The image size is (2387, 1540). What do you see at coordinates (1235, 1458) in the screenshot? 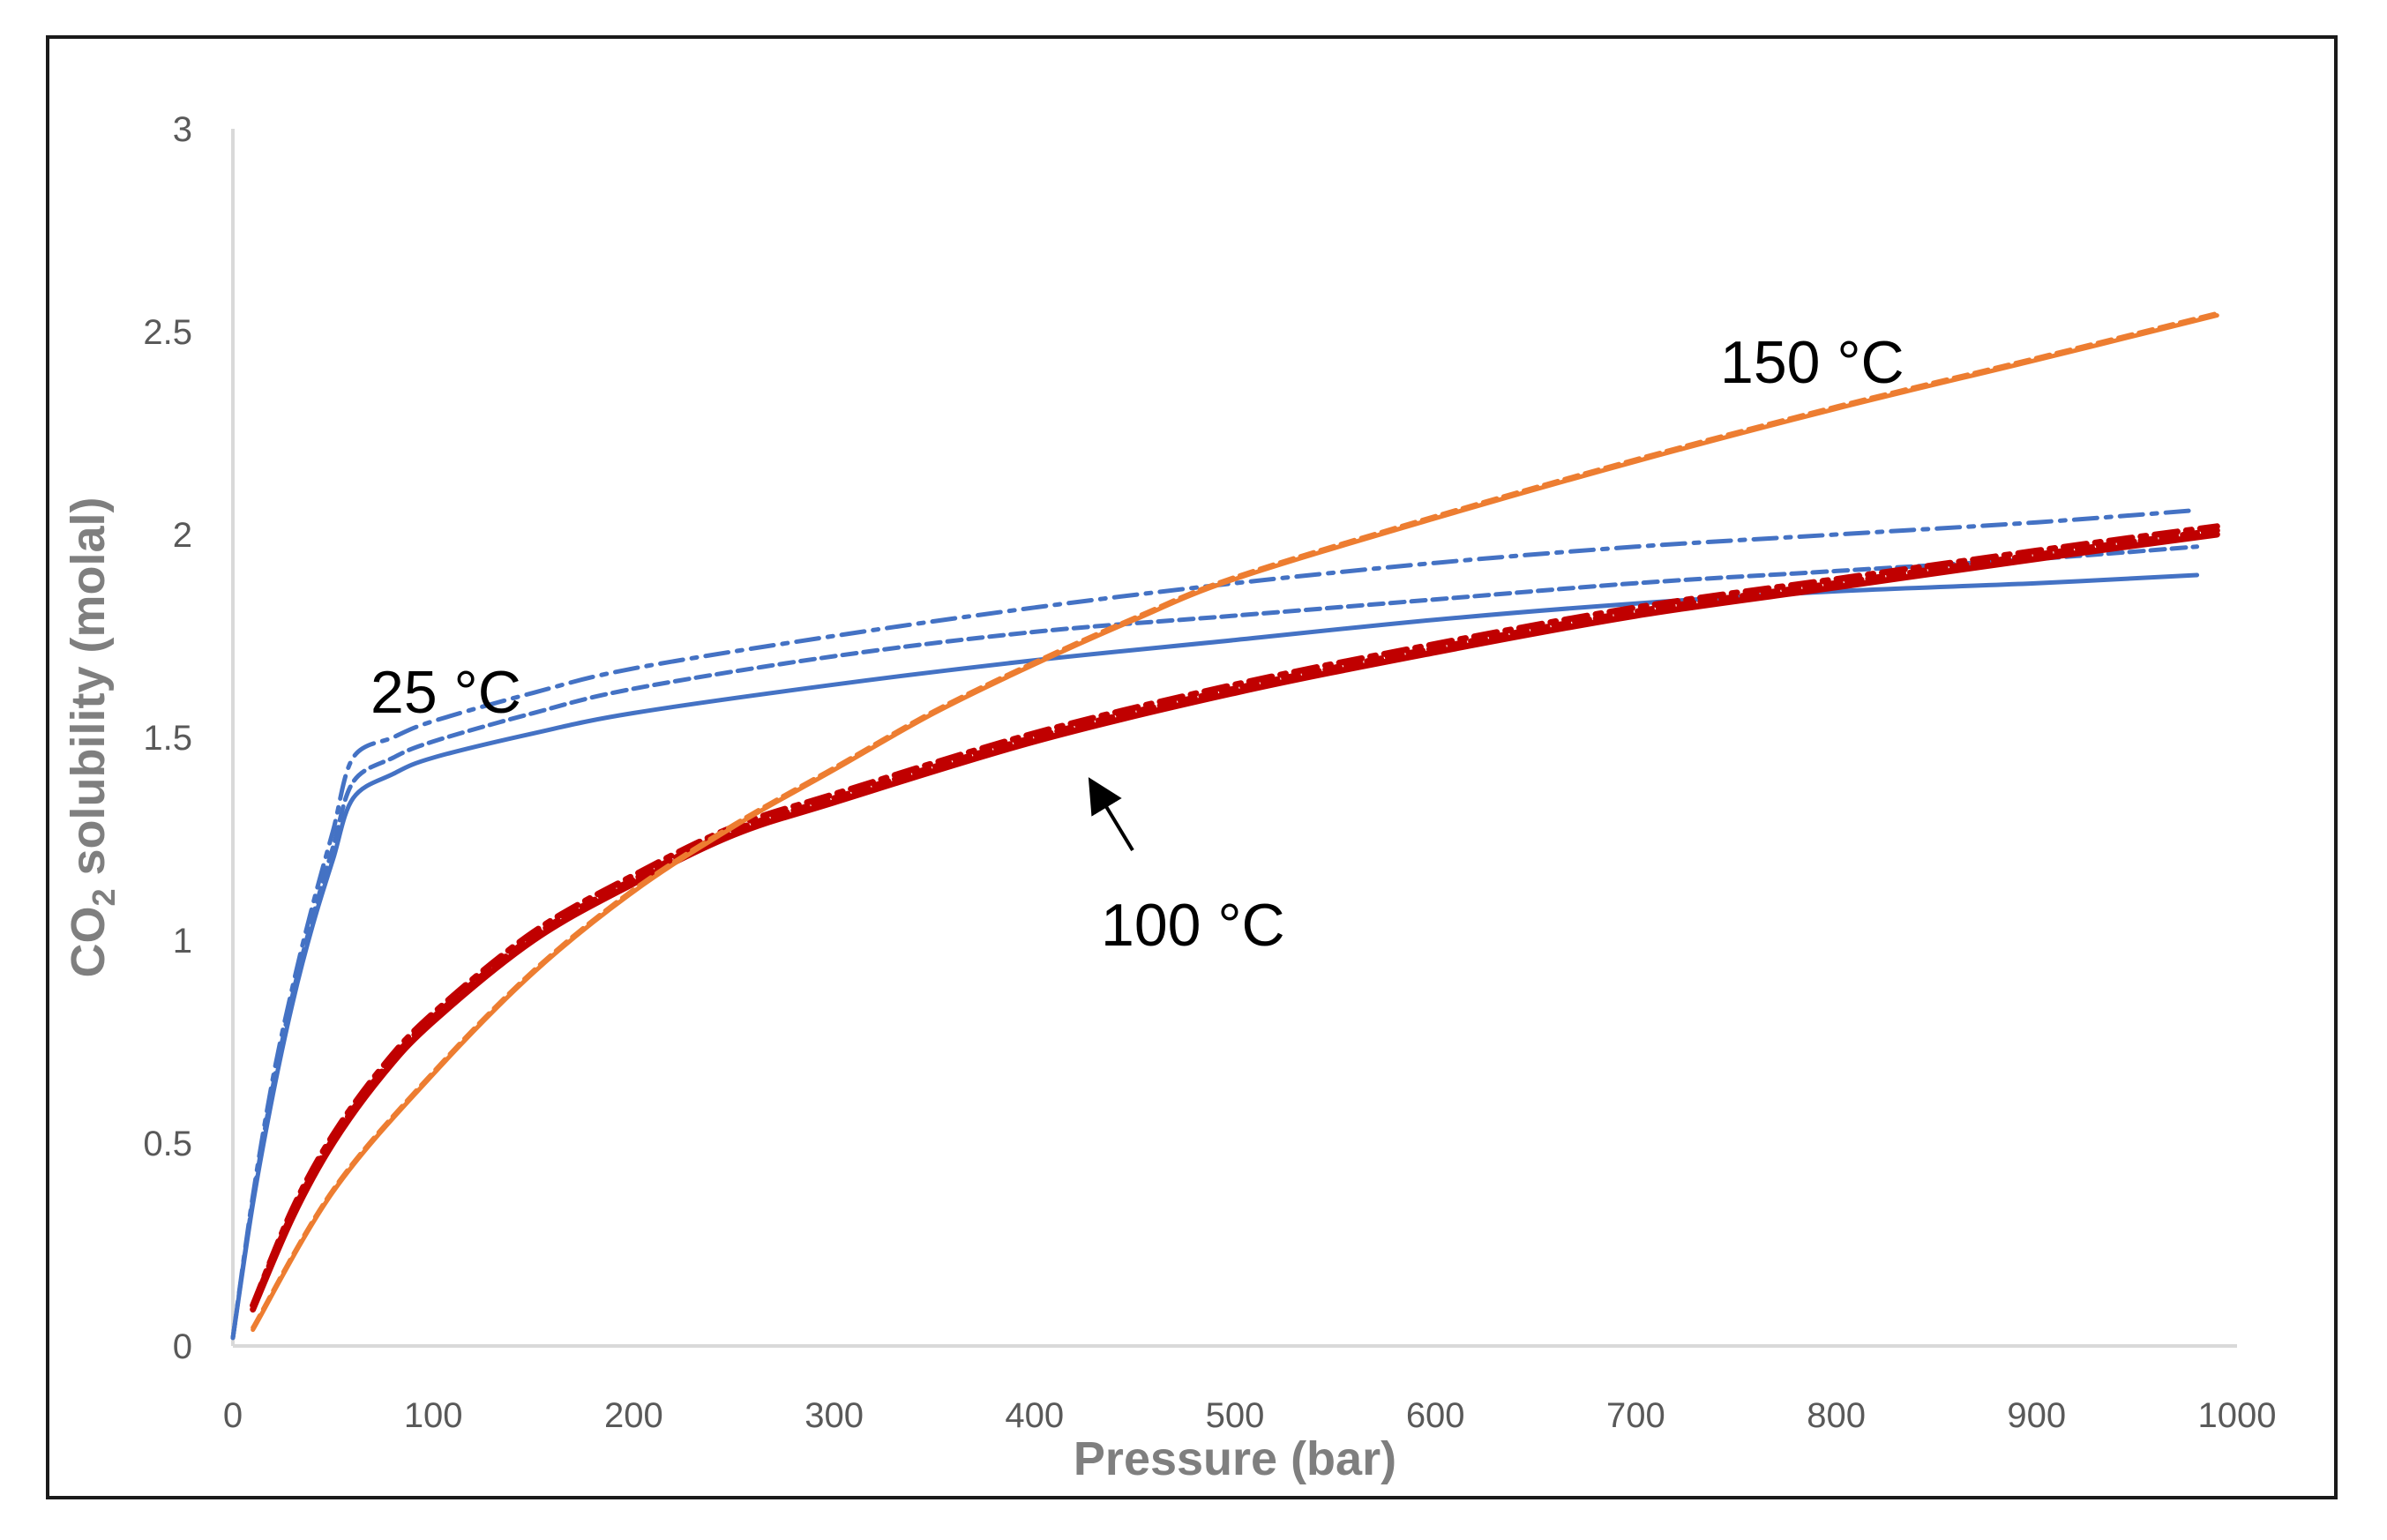
I see `x-axis-title: Pressure (bar)` at bounding box center [1235, 1458].